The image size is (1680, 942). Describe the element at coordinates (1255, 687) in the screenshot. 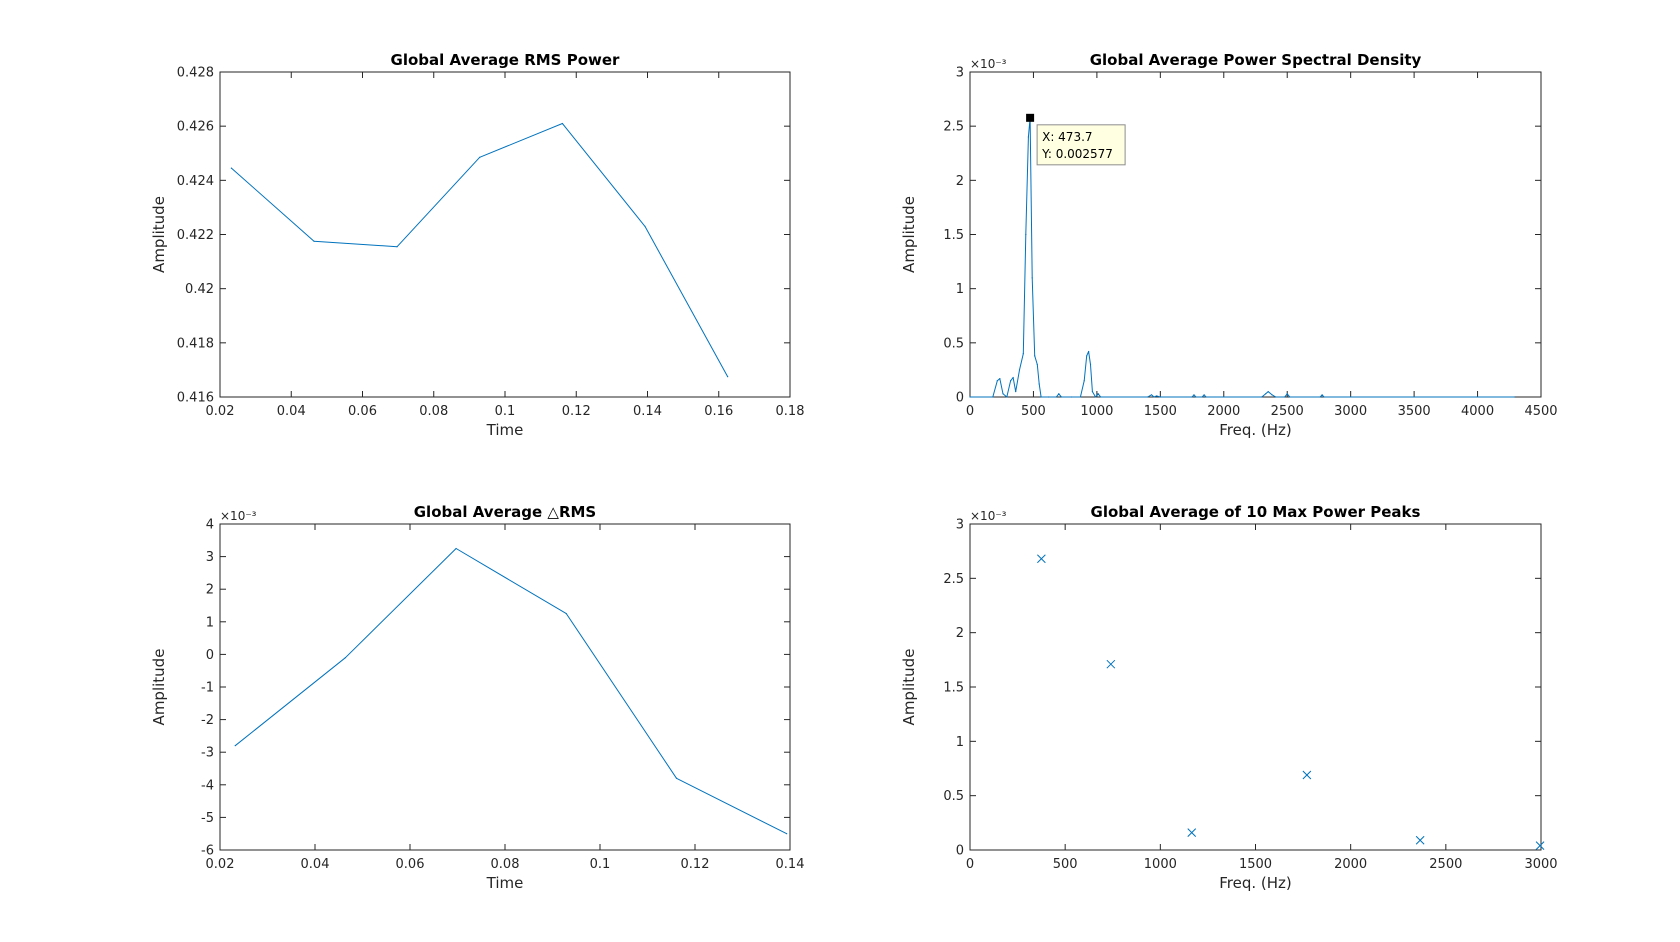

I see `plot-area-peaks` at that location.